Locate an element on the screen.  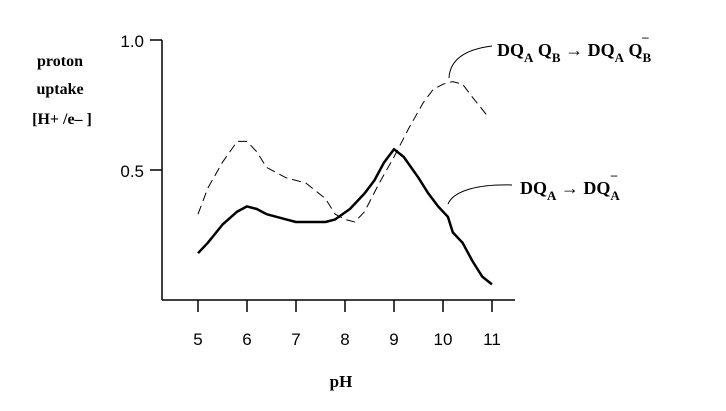
x-tick-label-5: 5 is located at coordinates (197, 339).